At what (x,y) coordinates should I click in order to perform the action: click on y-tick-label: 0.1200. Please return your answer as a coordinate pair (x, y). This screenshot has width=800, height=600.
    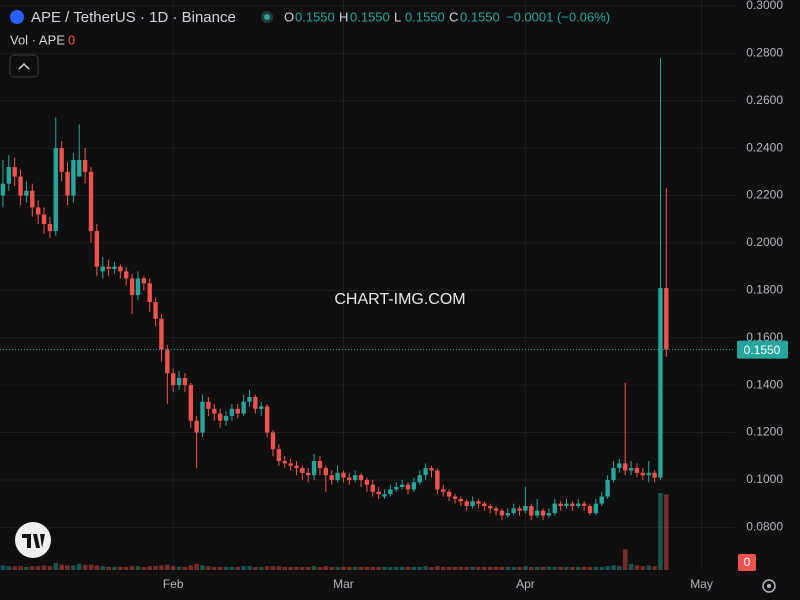
    Looking at the image, I should click on (764, 432).